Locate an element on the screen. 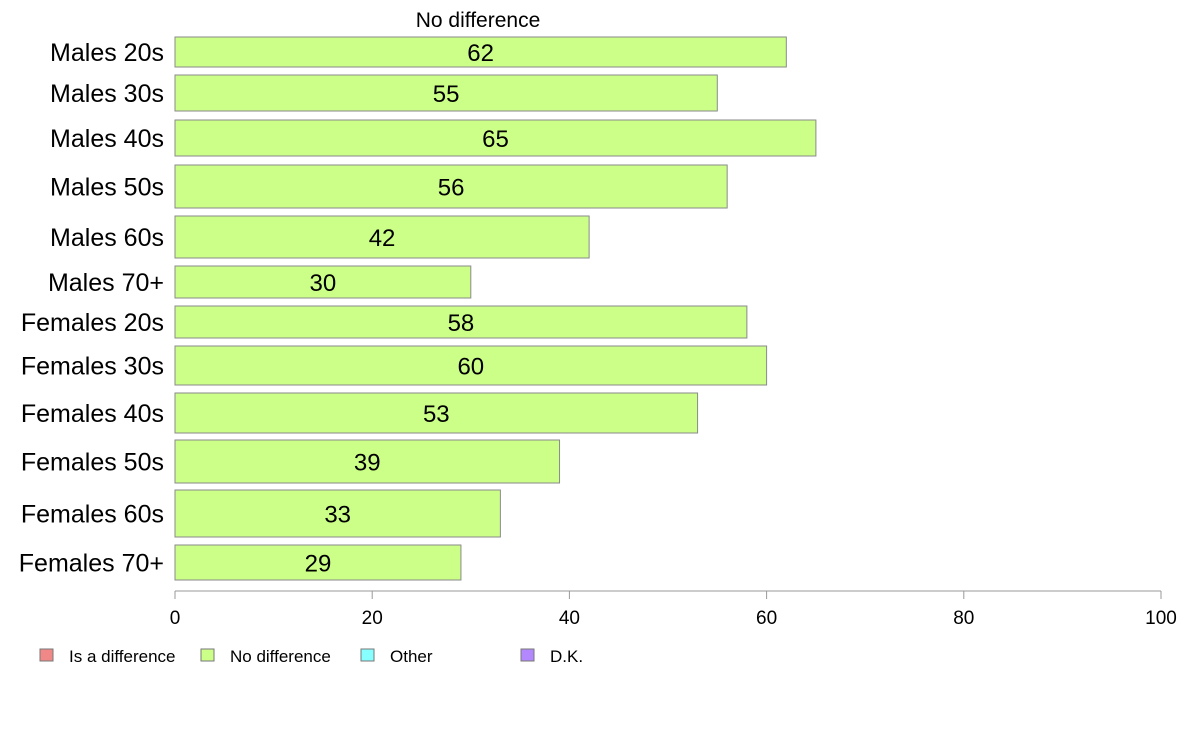 Image resolution: width=1188 pixels, height=736 pixels. legend-label: No difference is located at coordinates (280, 656).